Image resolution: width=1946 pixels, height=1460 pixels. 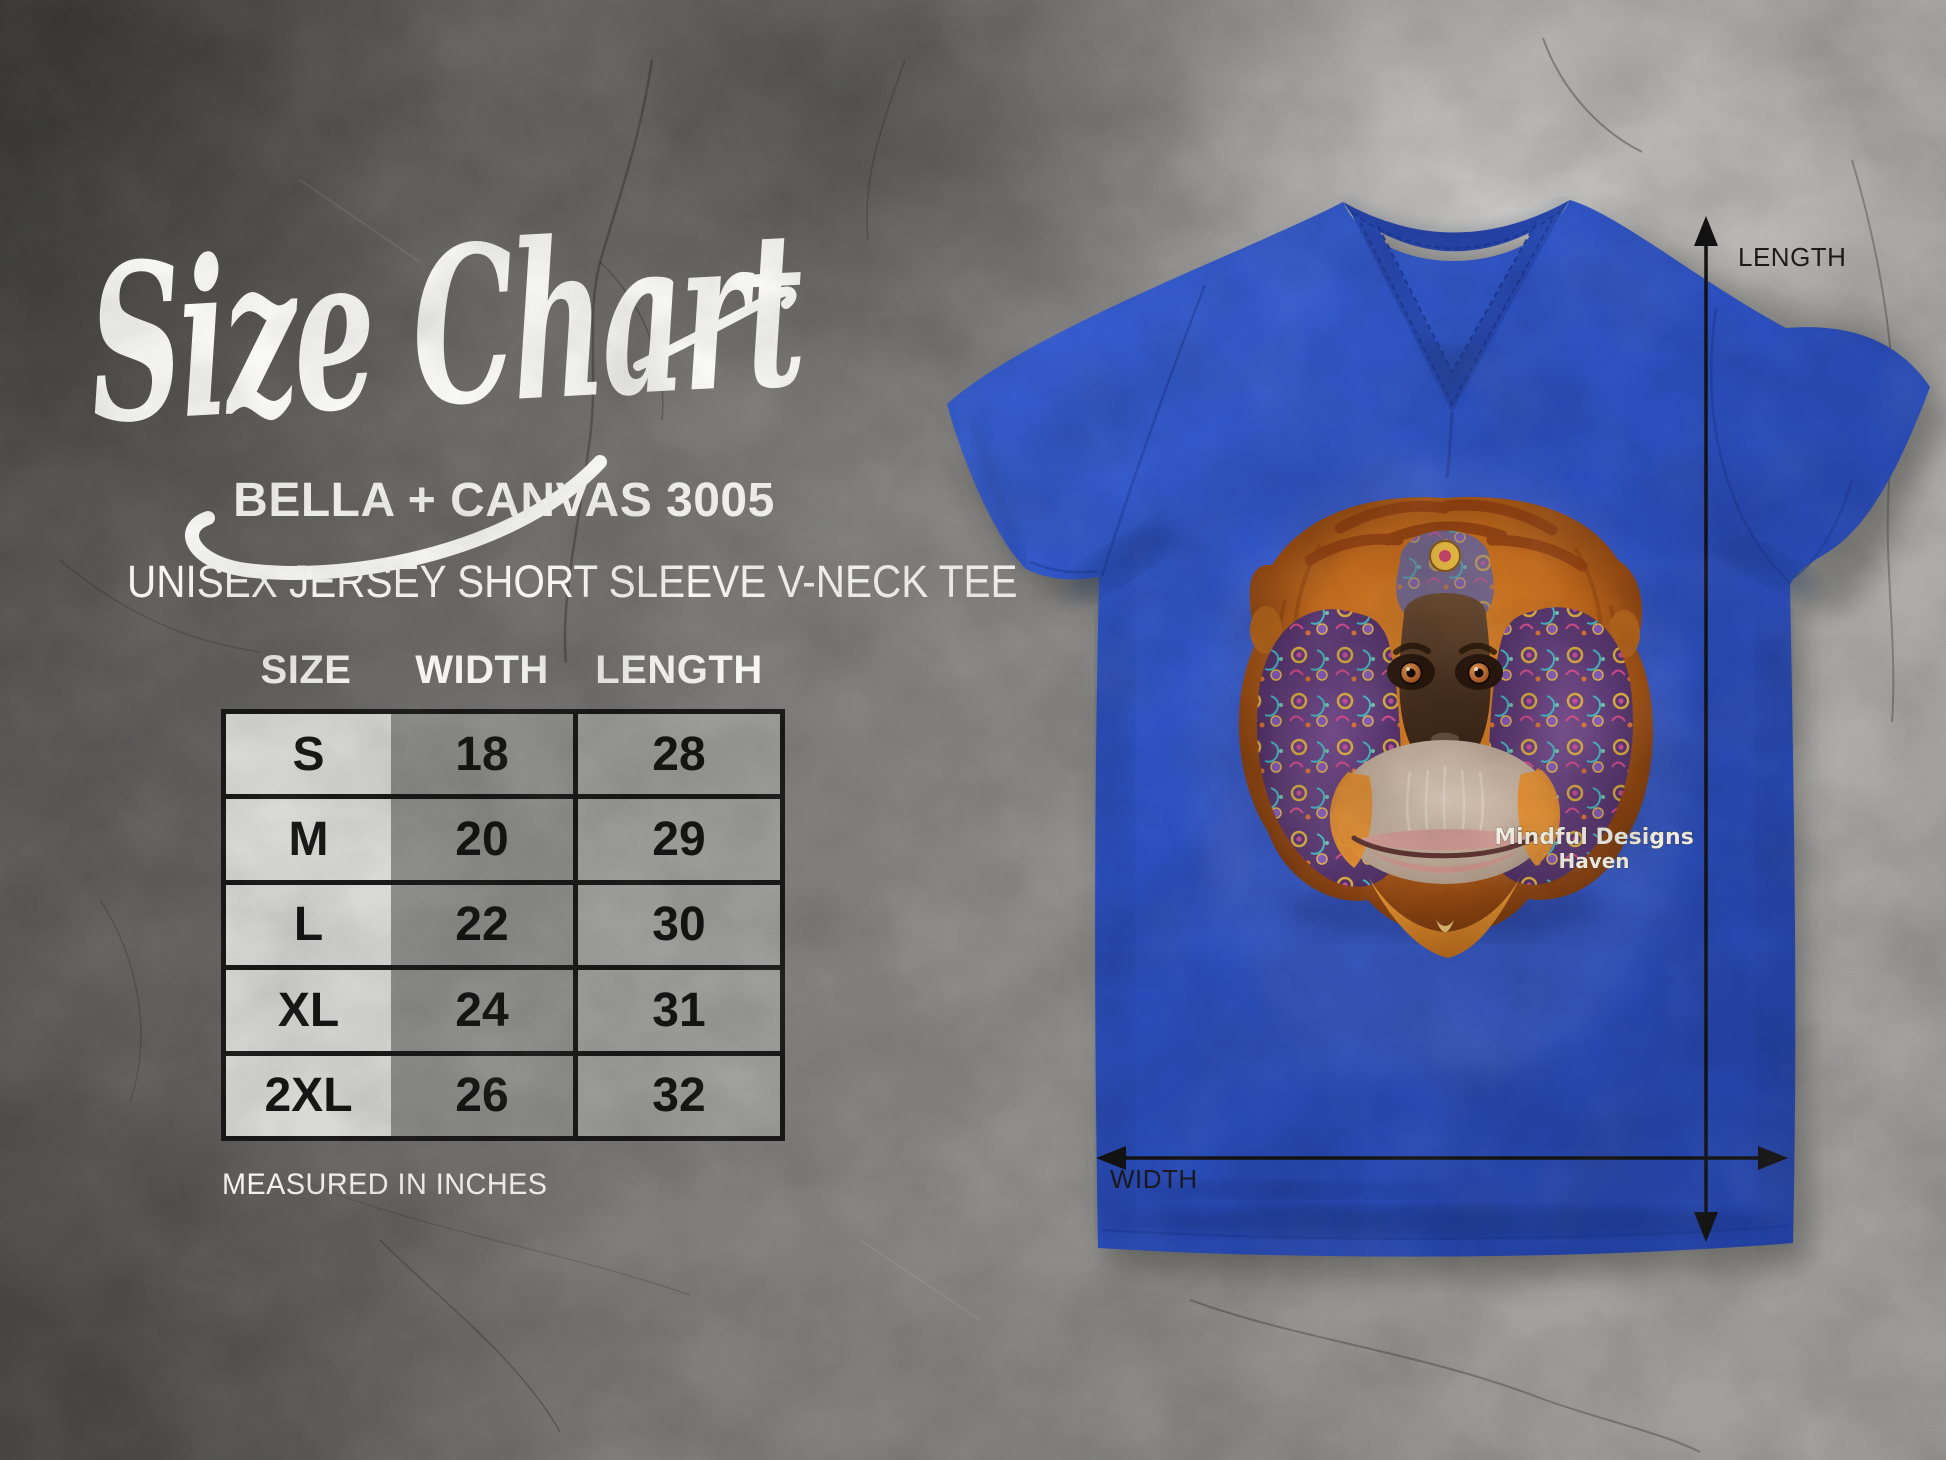 I want to click on table-row: 2XL 26 32, so click(x=503, y=1095).